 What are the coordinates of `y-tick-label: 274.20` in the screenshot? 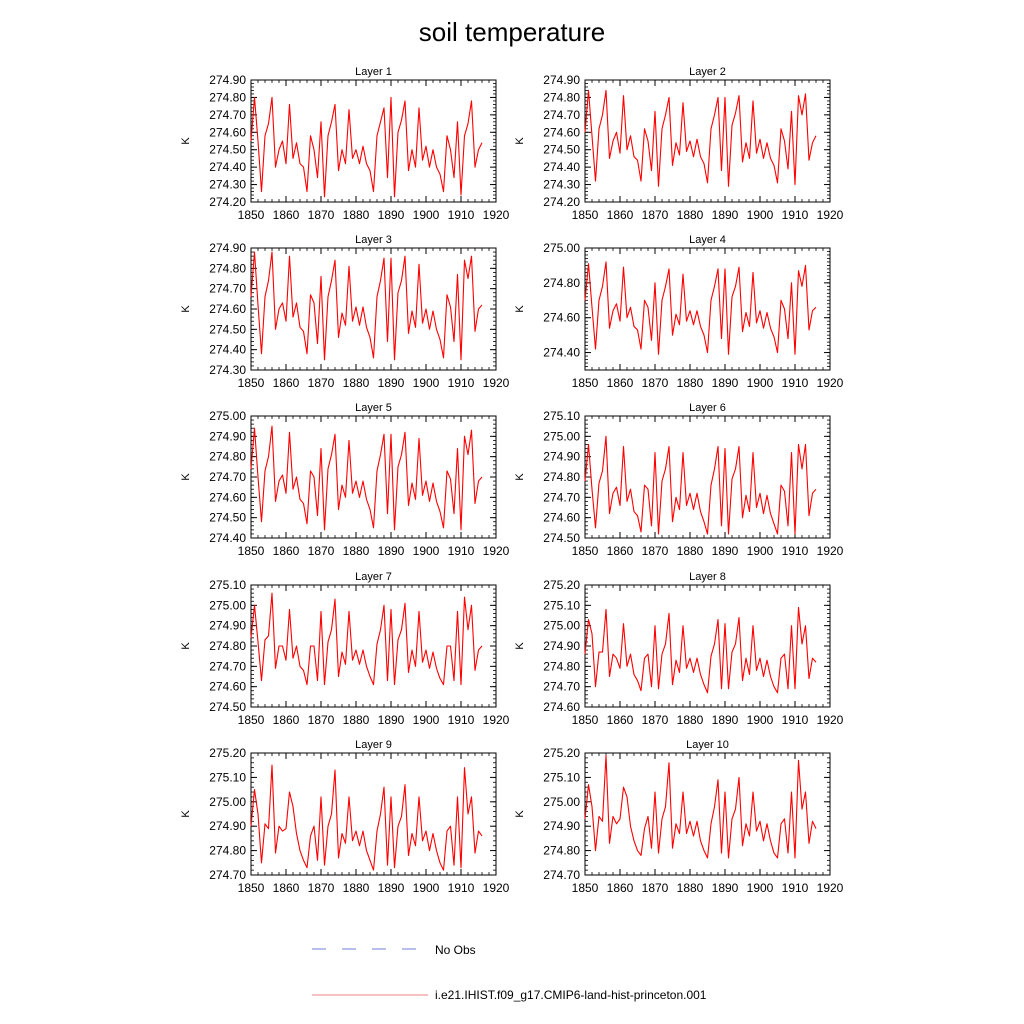 It's located at (561, 202).